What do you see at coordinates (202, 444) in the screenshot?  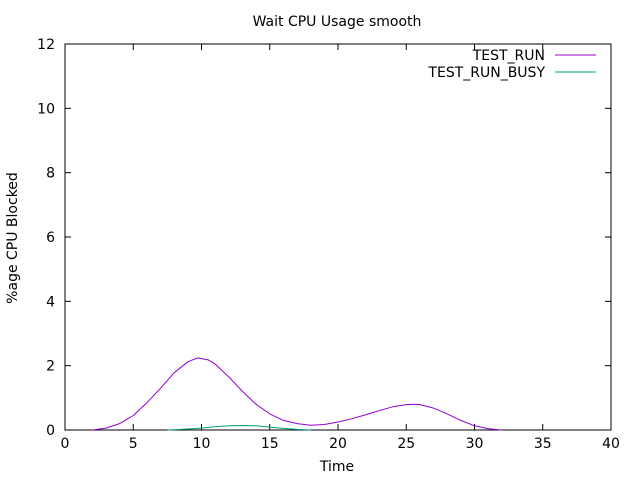 I see `x-tick-label: 10` at bounding box center [202, 444].